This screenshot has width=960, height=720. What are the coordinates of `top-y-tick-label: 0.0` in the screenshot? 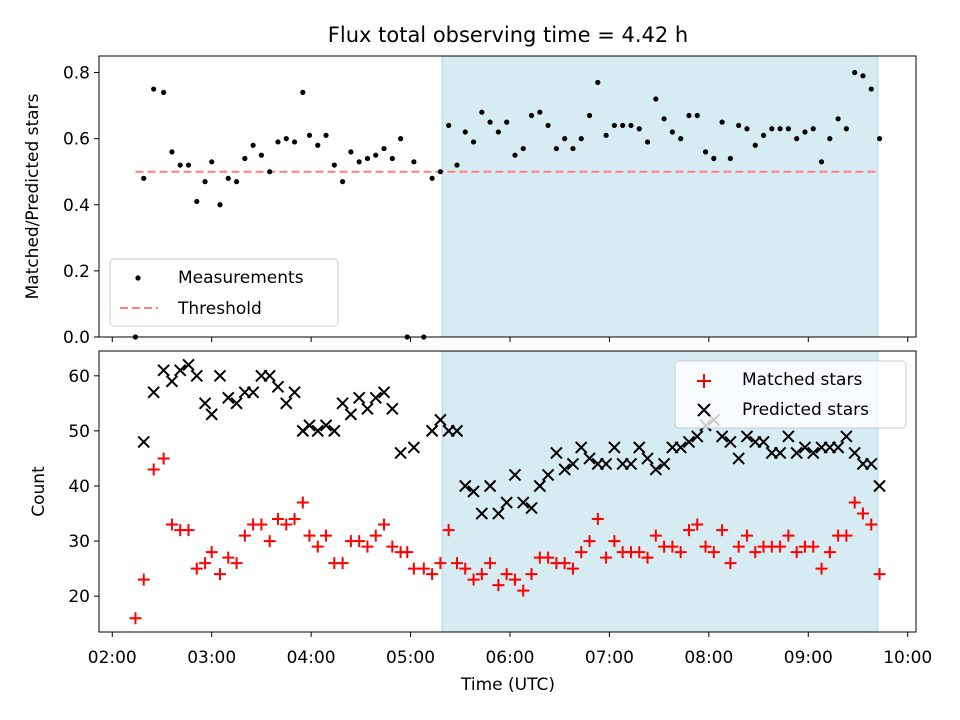 It's located at (76, 338).